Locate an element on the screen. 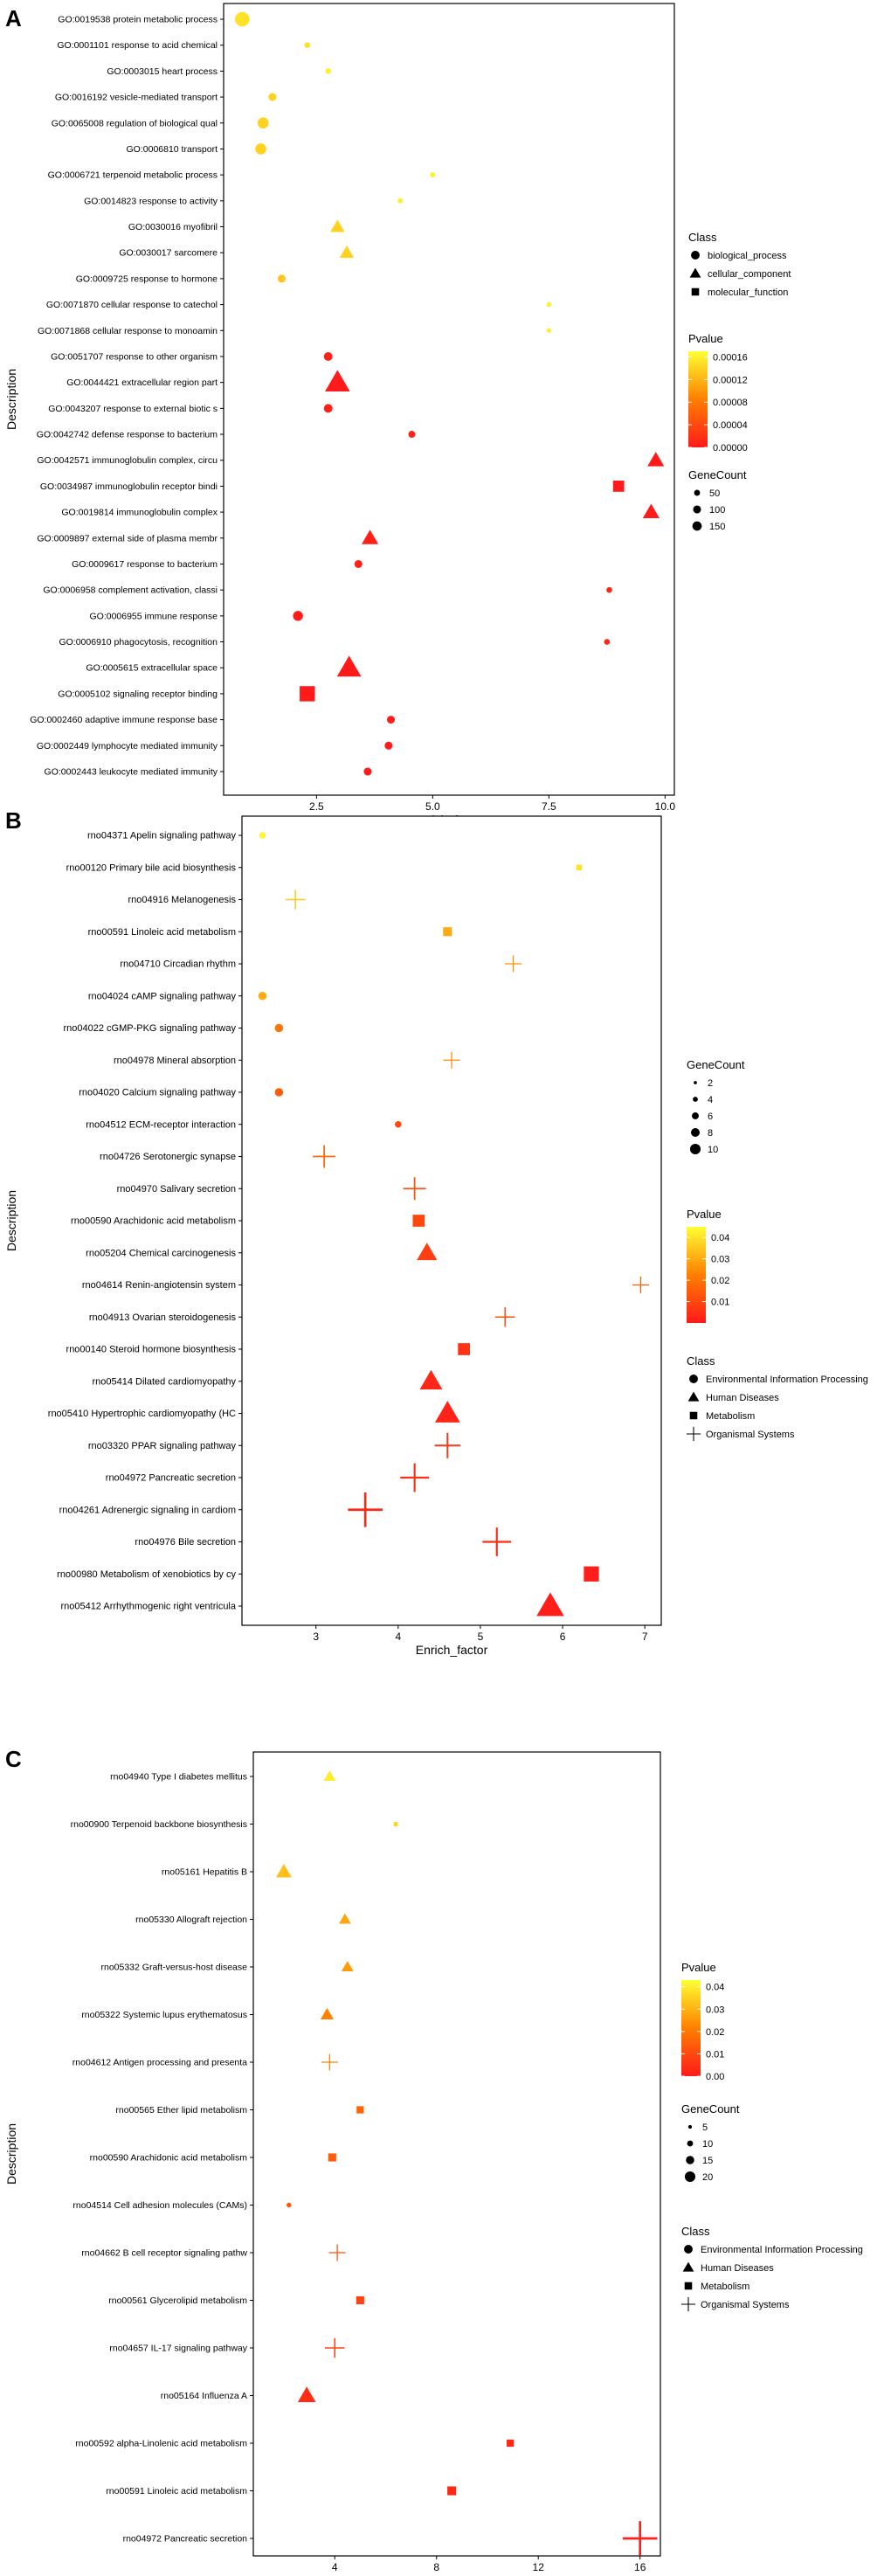 The width and height of the screenshot is (891, 2576). category-label: GO:0071870 cellular response to catechol is located at coordinates (132, 305).